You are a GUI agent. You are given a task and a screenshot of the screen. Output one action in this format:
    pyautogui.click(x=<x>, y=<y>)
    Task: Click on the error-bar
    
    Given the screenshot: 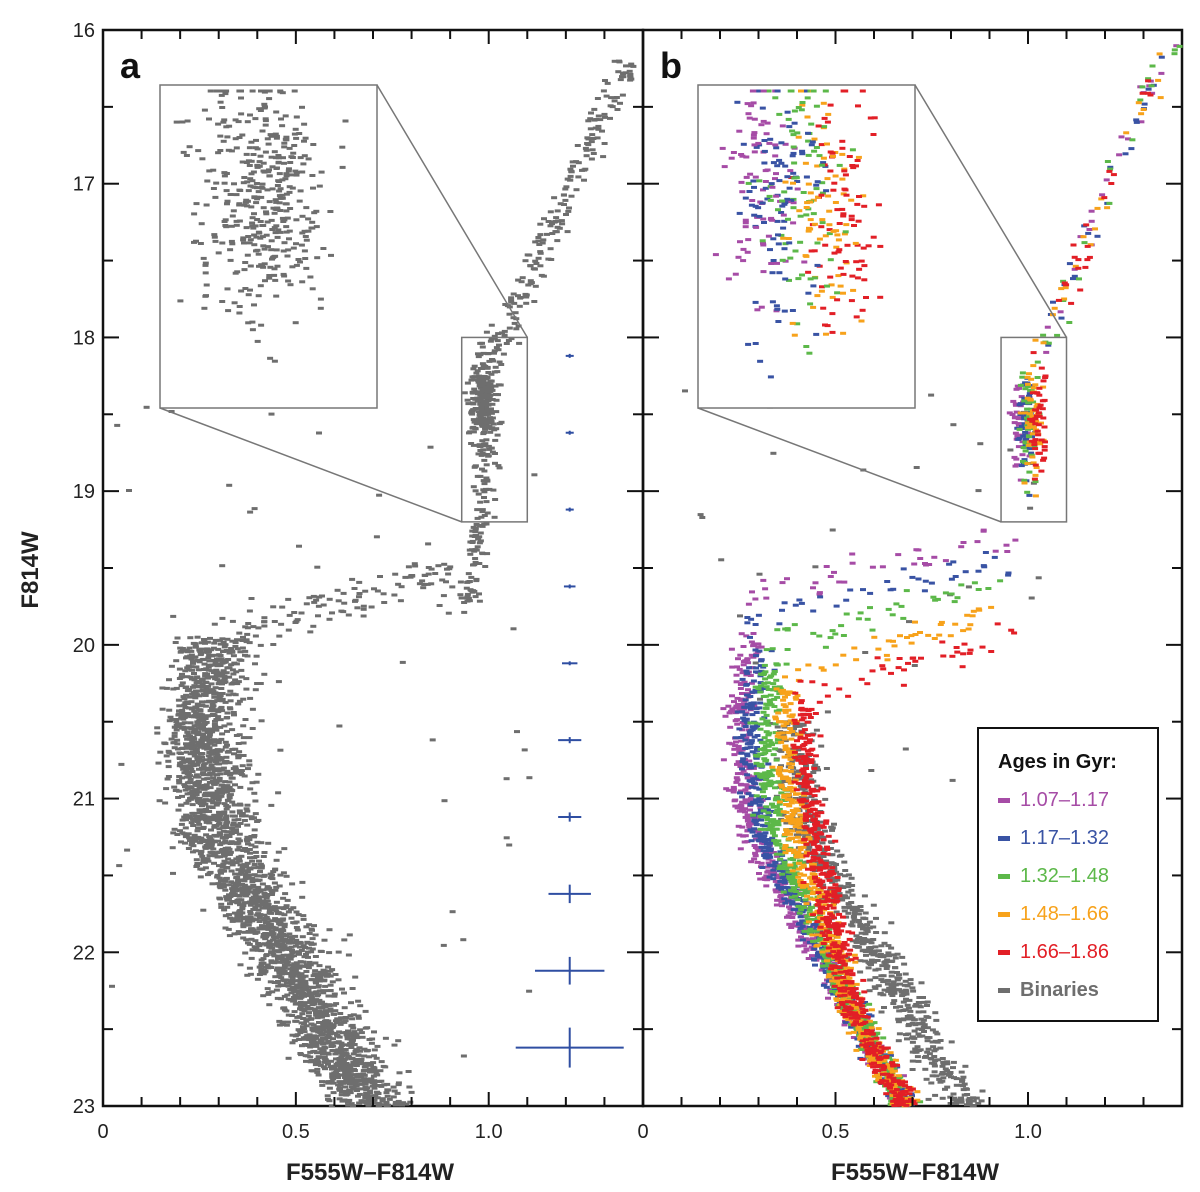 What is the action you would take?
    pyautogui.click(x=569, y=1047)
    